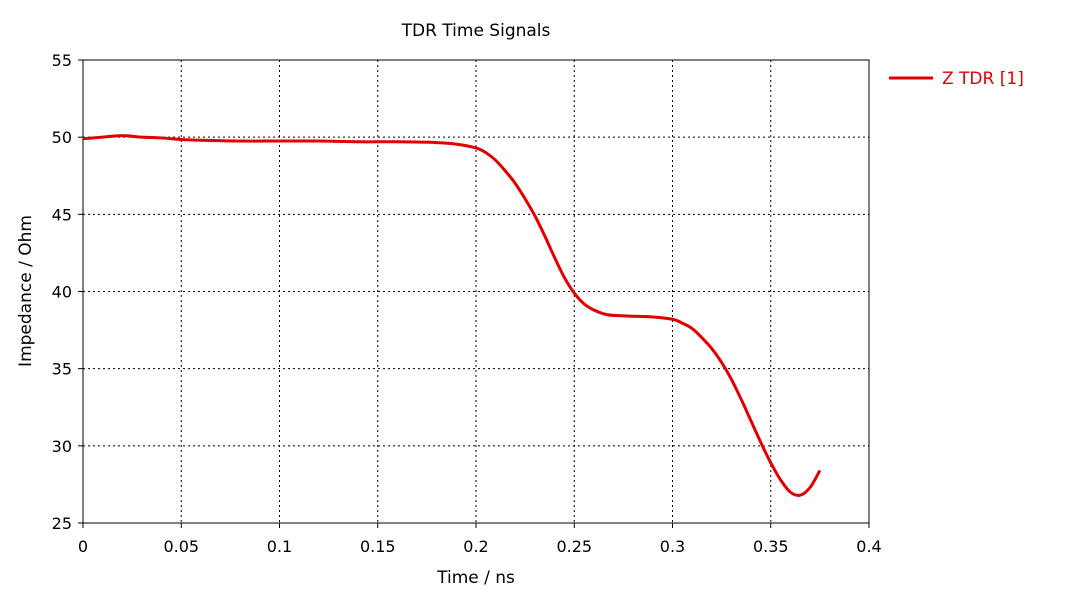 The height and width of the screenshot is (593, 1066). Describe the element at coordinates (26, 291) in the screenshot. I see `y-axis-label: Impedance / Ohm` at that location.